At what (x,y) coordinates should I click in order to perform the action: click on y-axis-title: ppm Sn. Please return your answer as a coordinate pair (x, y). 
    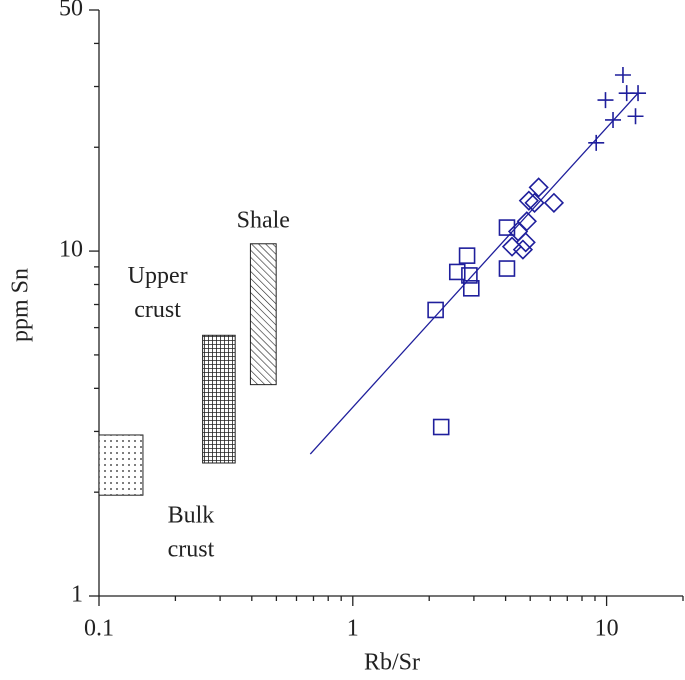
    Looking at the image, I should click on (21, 305).